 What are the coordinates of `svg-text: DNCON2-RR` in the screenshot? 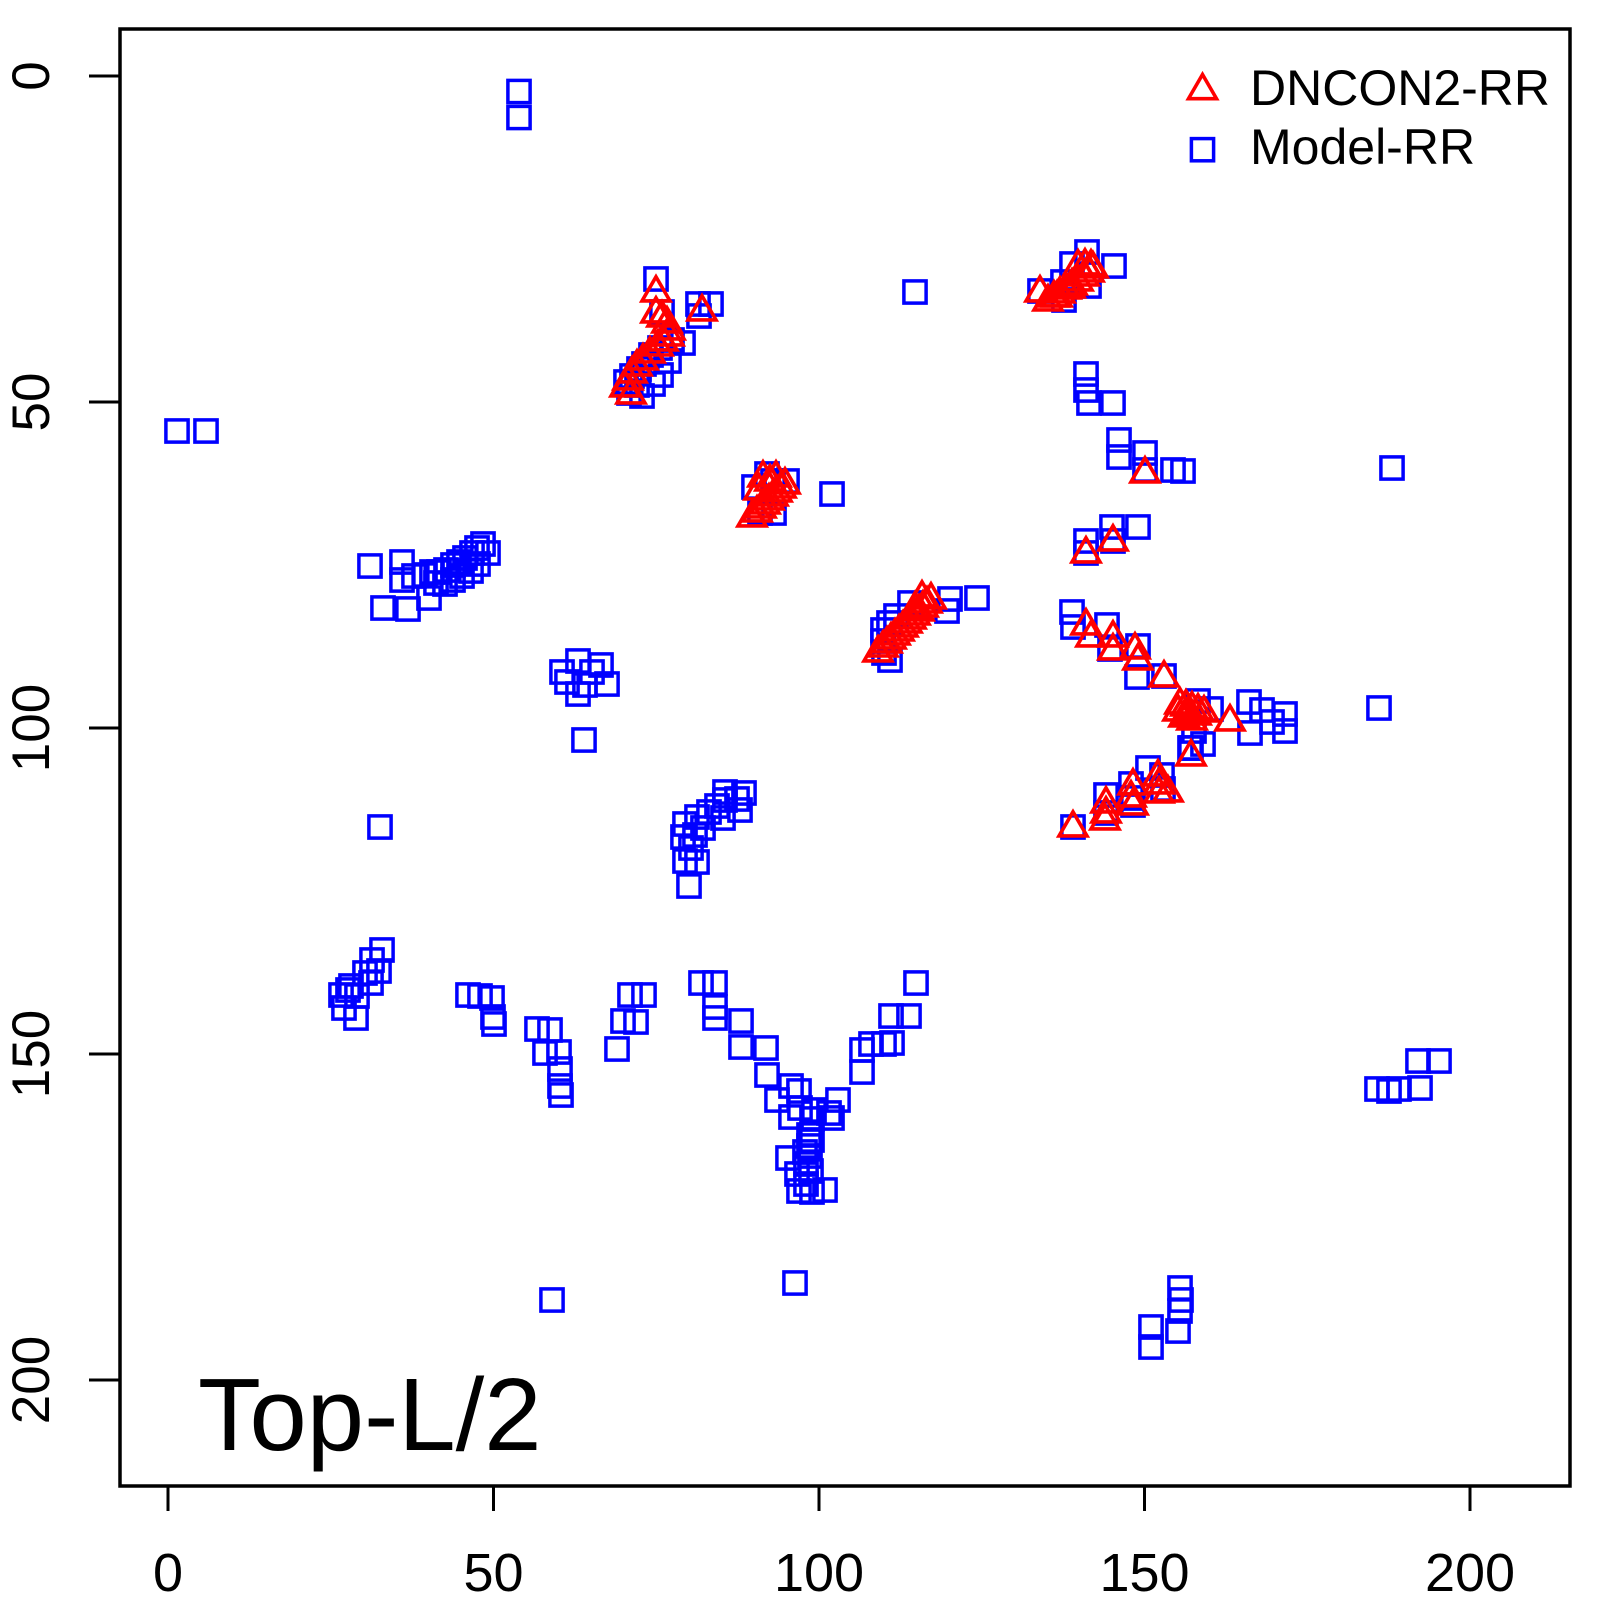 It's located at (1400, 88).